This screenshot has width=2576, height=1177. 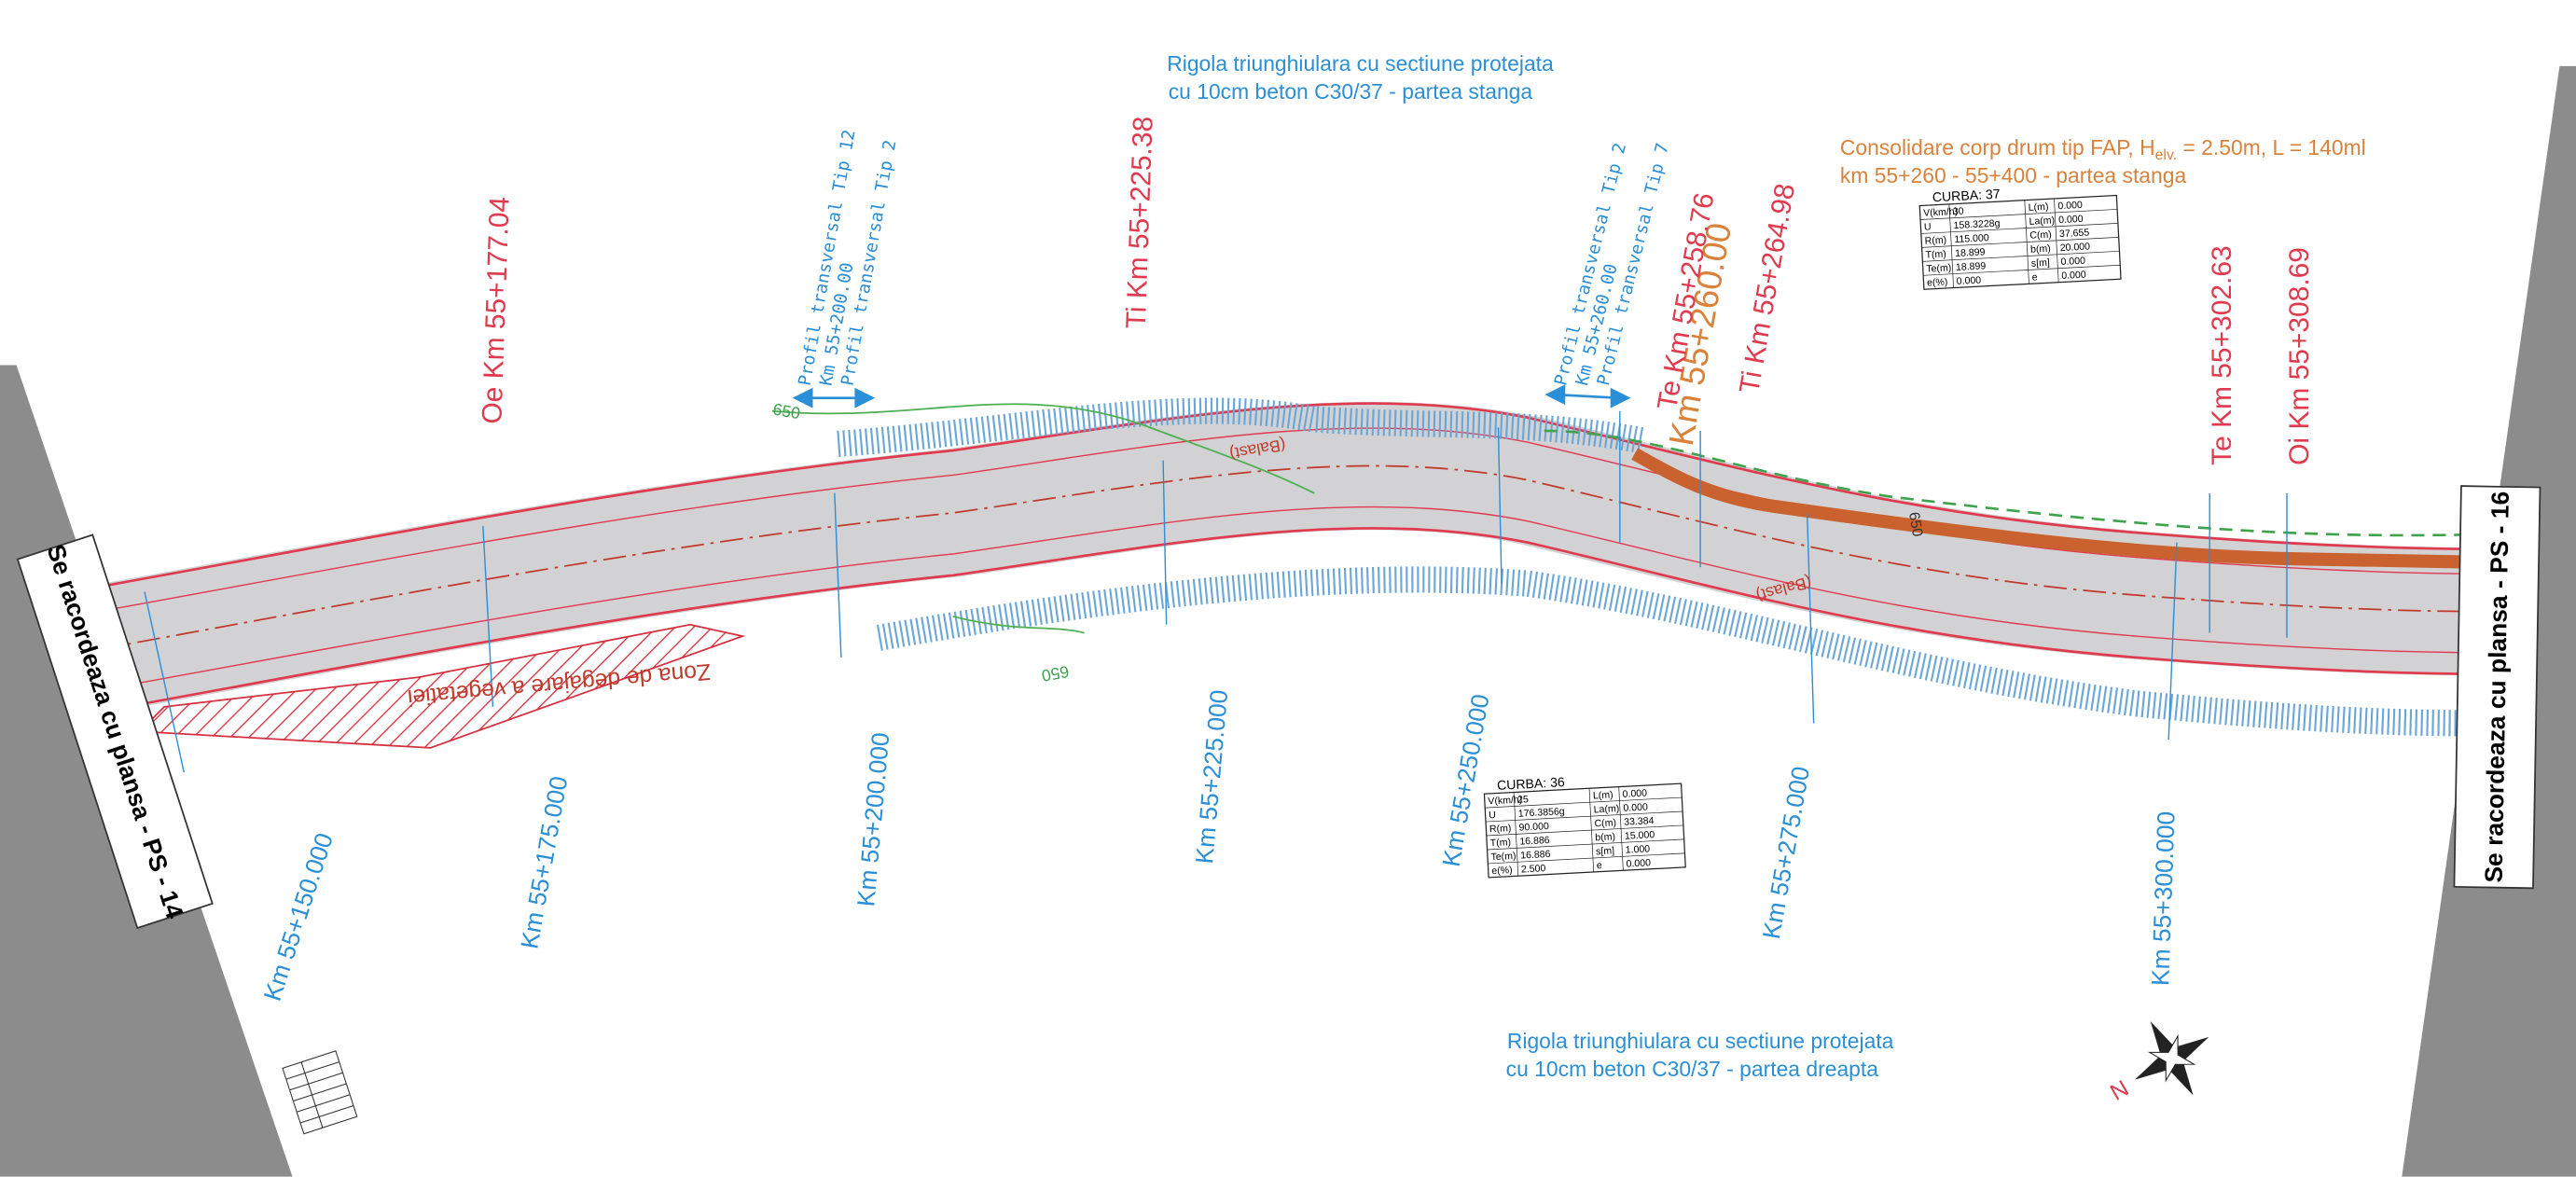 What do you see at coordinates (2012, 483) in the screenshot?
I see `limit-line` at bounding box center [2012, 483].